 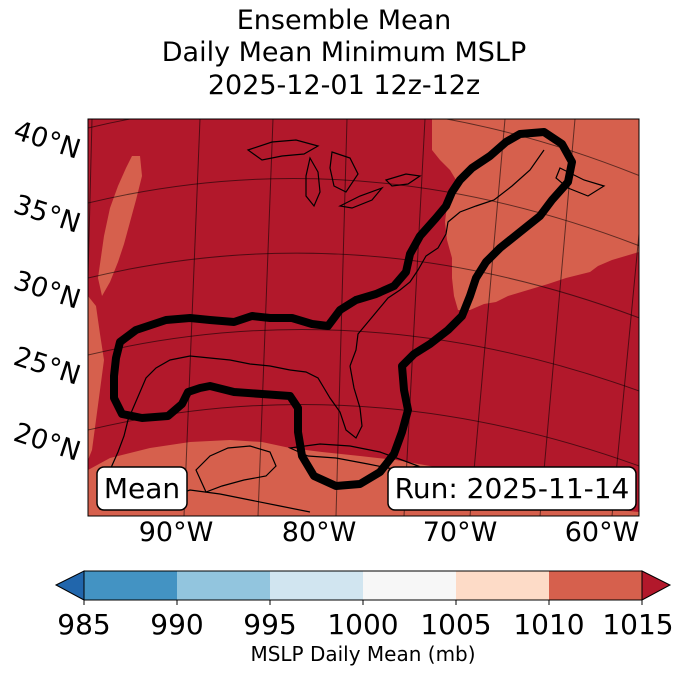 I want to click on coastline-lake-erie, so click(x=361, y=197).